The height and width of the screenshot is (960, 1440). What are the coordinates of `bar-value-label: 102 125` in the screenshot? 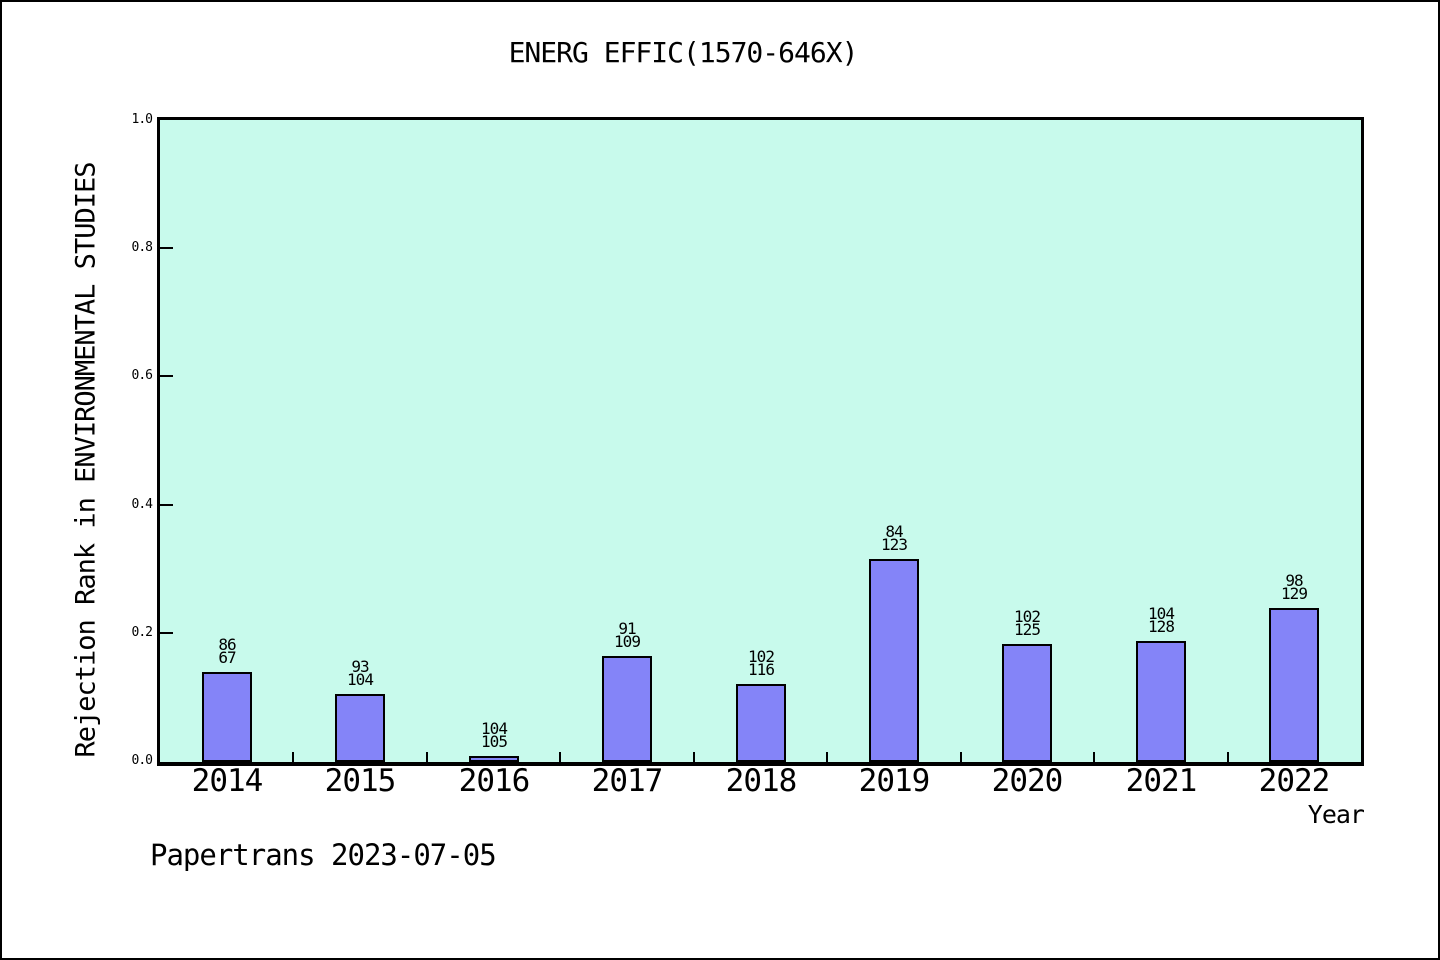 It's located at (1027, 623).